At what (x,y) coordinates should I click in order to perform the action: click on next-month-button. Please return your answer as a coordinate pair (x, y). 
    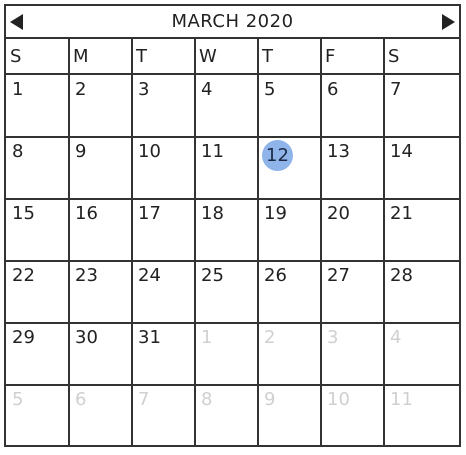
    Looking at the image, I should click on (448, 22).